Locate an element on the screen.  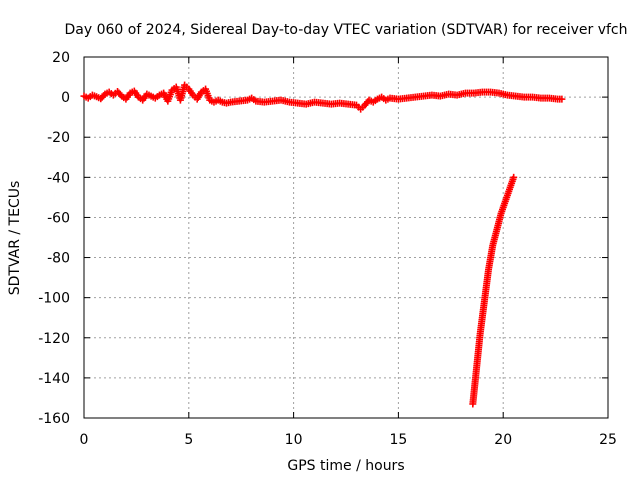
x-tick-label: 15 is located at coordinates (398, 440).